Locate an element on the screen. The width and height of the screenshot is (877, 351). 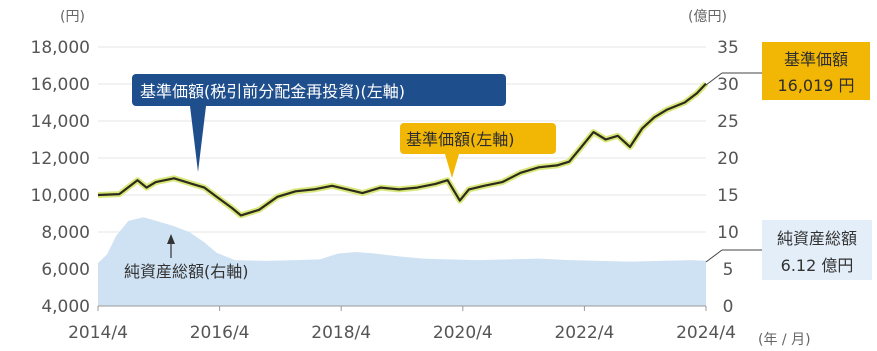
right-tick-label: 35 is located at coordinates (728, 48).